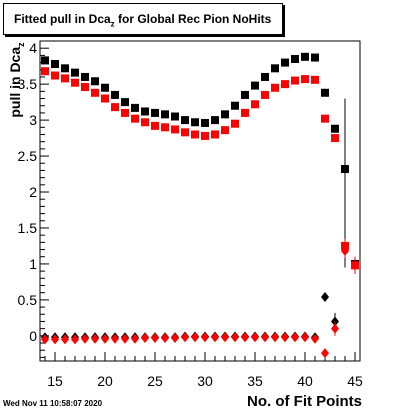 This screenshot has width=400, height=412. Describe the element at coordinates (33, 264) in the screenshot. I see `y-tick-label: 1` at that location.